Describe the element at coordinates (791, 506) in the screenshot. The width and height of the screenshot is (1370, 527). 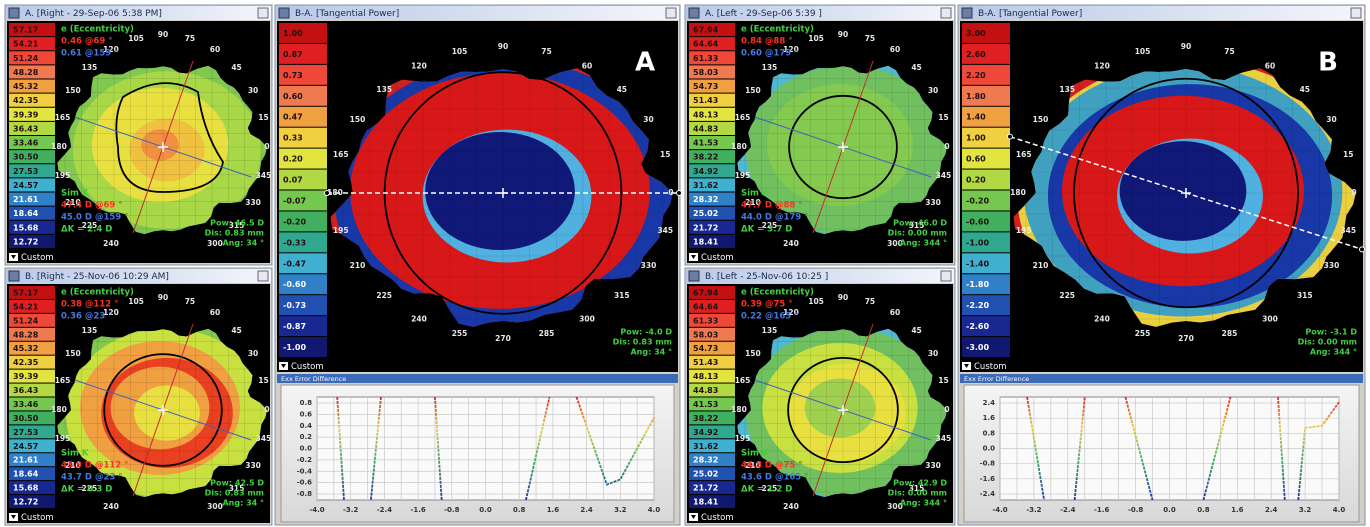
I see `angle-label: 240` at that location.